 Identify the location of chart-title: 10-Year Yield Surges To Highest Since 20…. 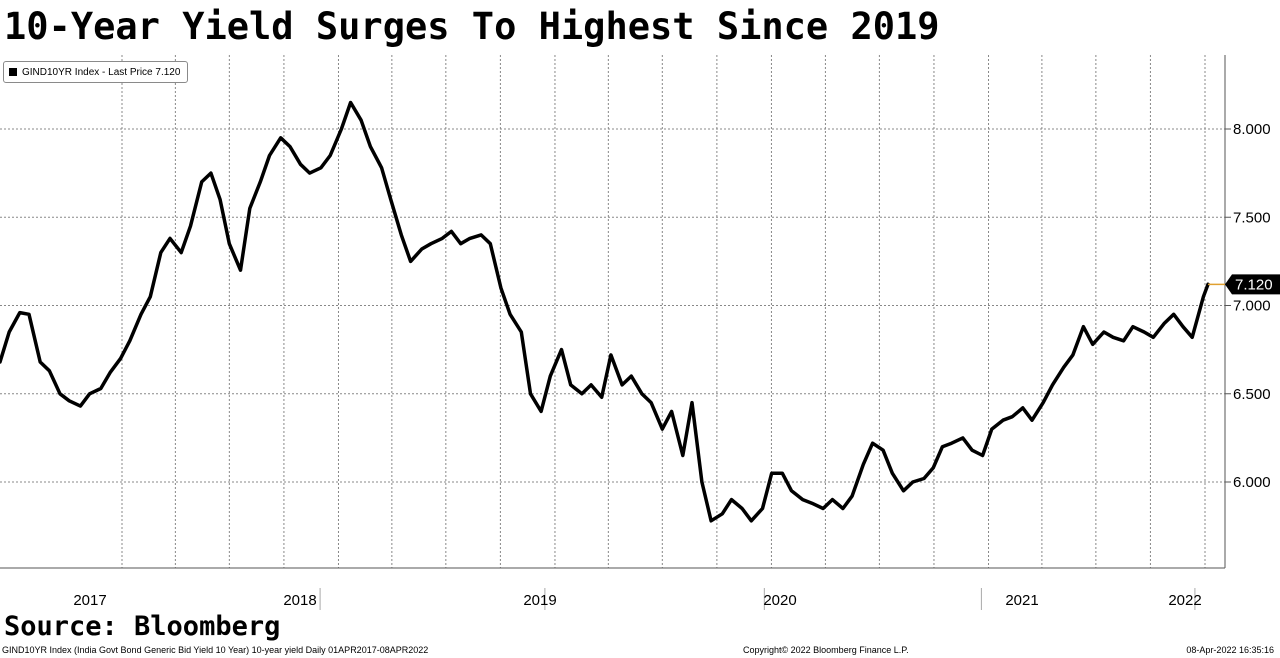
(472, 26).